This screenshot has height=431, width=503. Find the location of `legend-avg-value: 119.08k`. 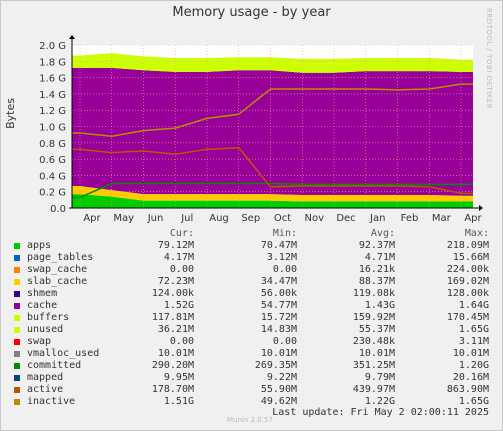

legend-avg-value: 119.08k is located at coordinates (373, 293).